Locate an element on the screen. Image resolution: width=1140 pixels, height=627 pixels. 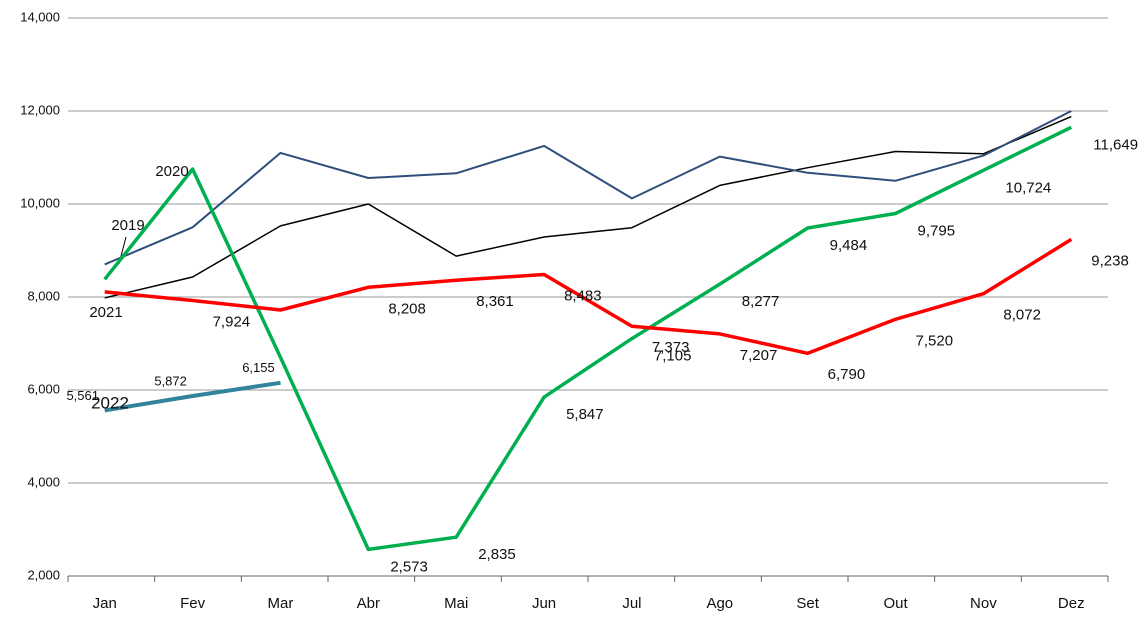
y-tick-label: 8,000 is located at coordinates (43, 295).